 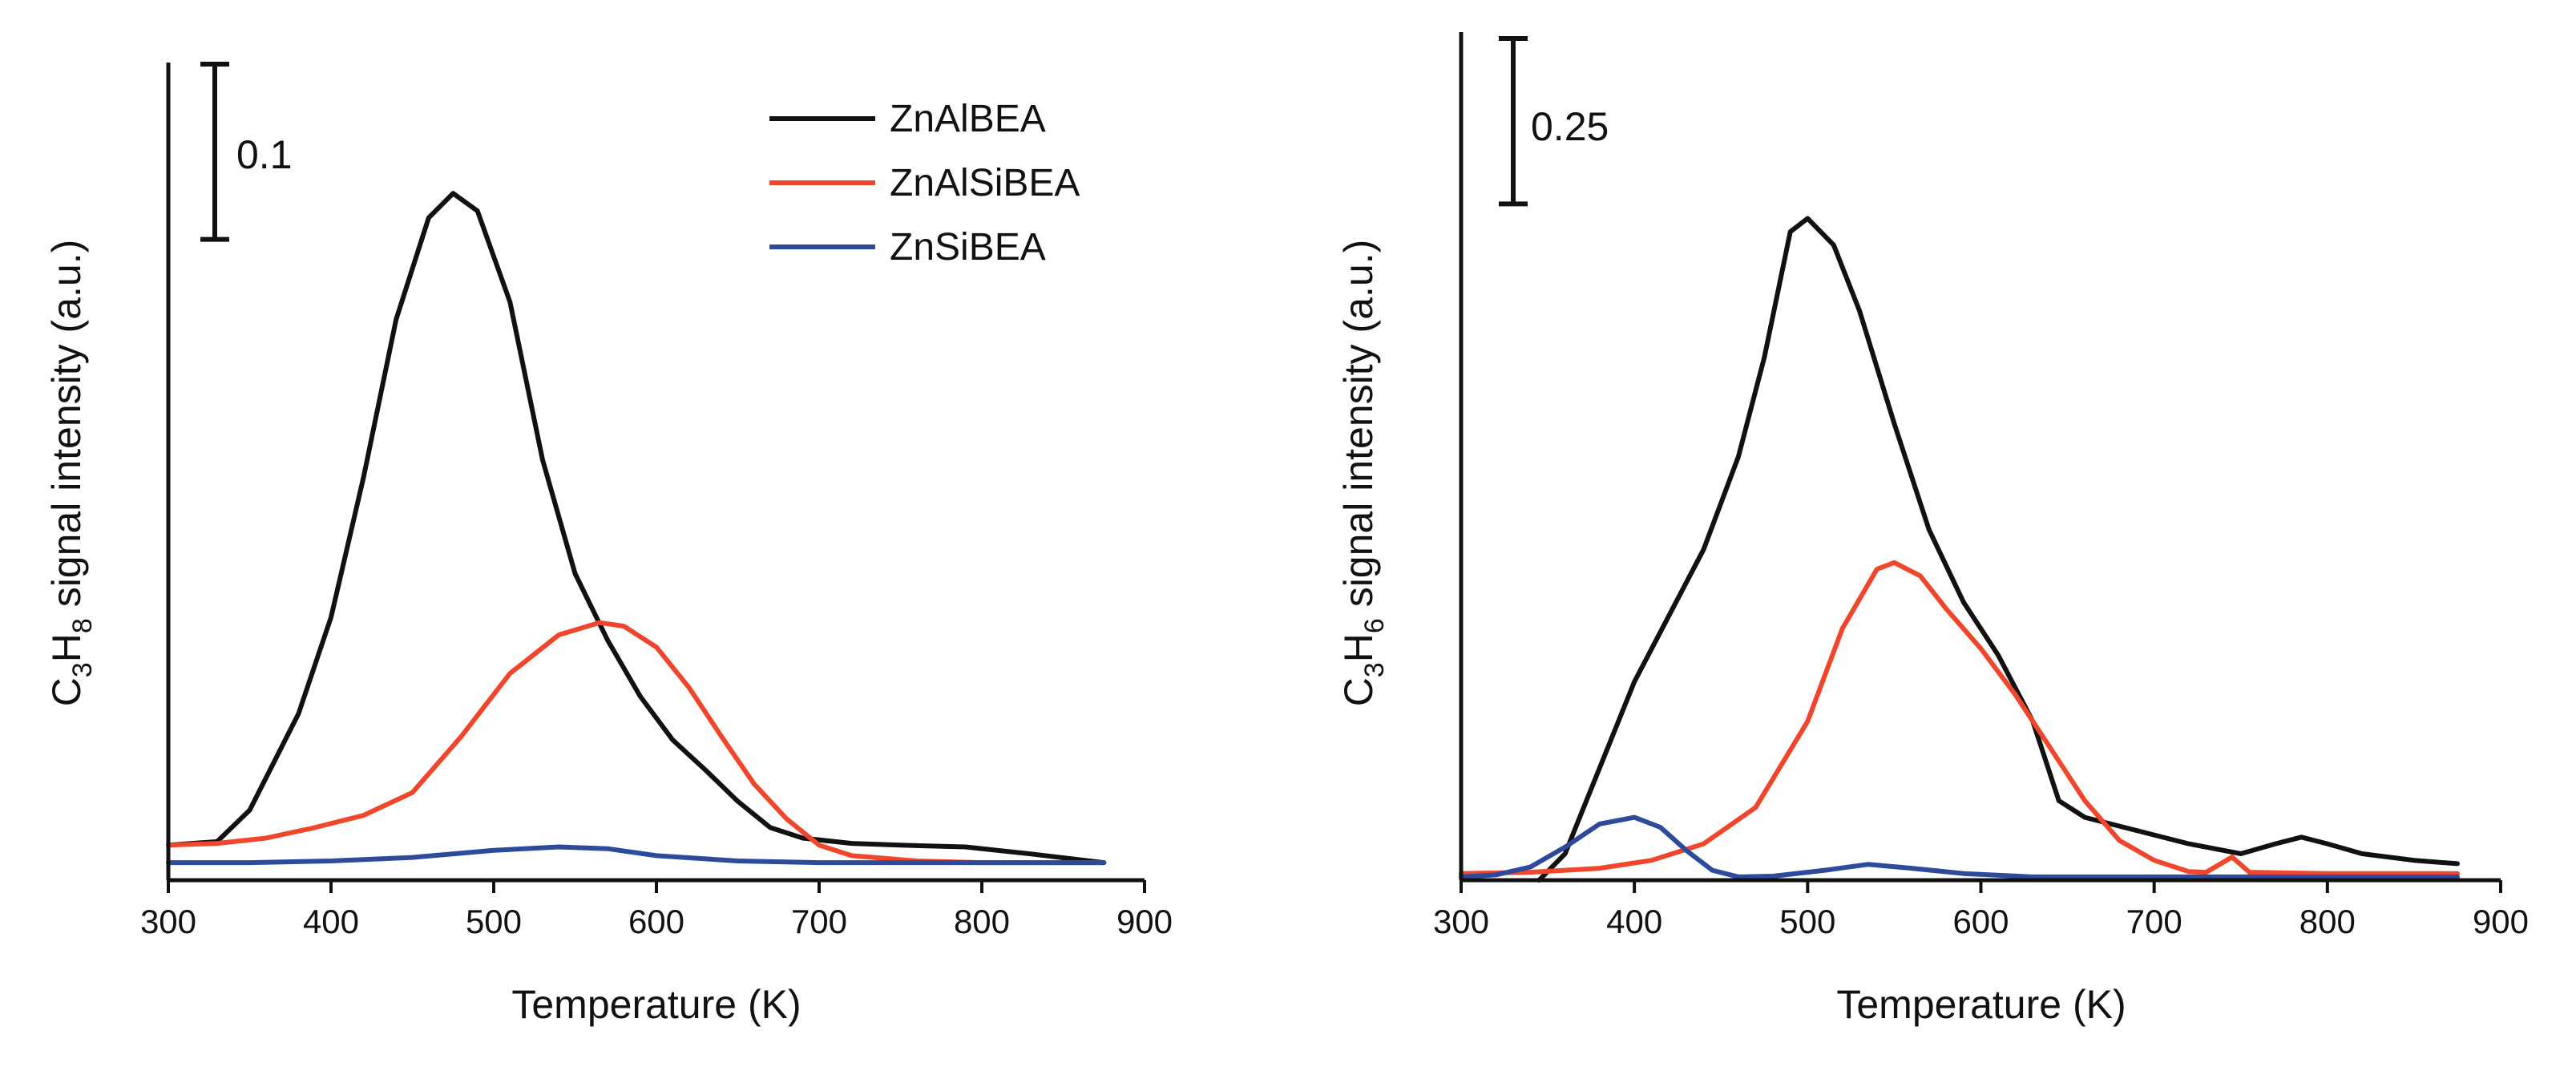 I want to click on left-x-ticks: 300 400 500 600 700 800 900, so click(x=656, y=910).